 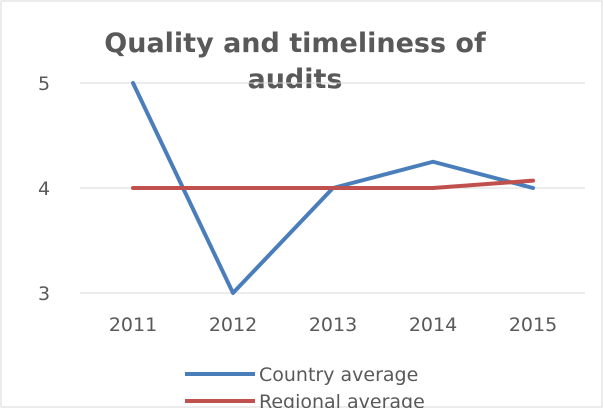 I want to click on y-axis-ticks: 3 4 5, so click(x=44, y=189).